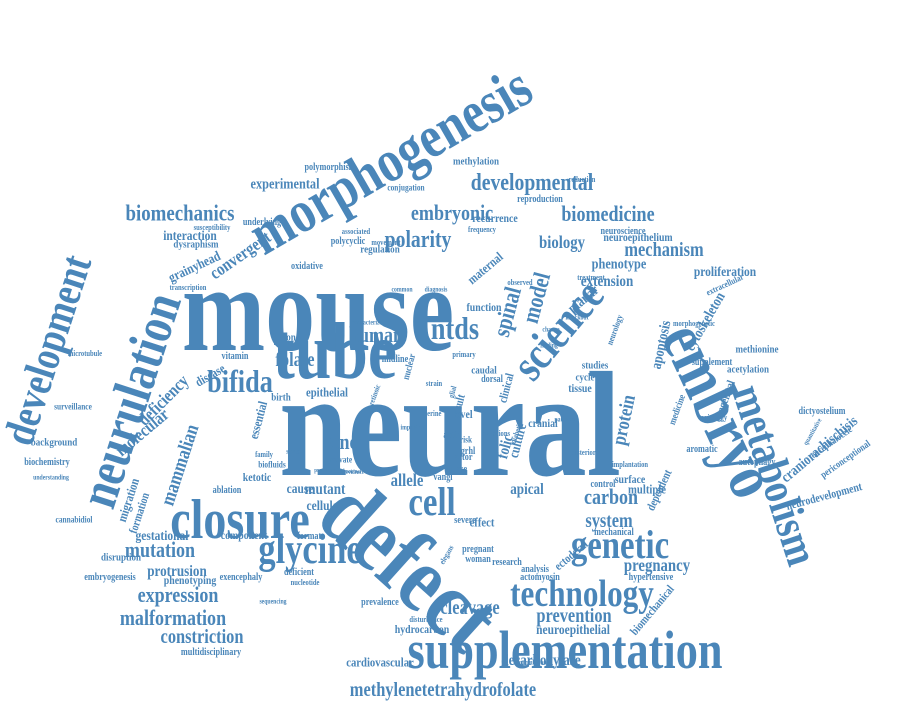  I want to click on word-component: component, so click(244, 535).